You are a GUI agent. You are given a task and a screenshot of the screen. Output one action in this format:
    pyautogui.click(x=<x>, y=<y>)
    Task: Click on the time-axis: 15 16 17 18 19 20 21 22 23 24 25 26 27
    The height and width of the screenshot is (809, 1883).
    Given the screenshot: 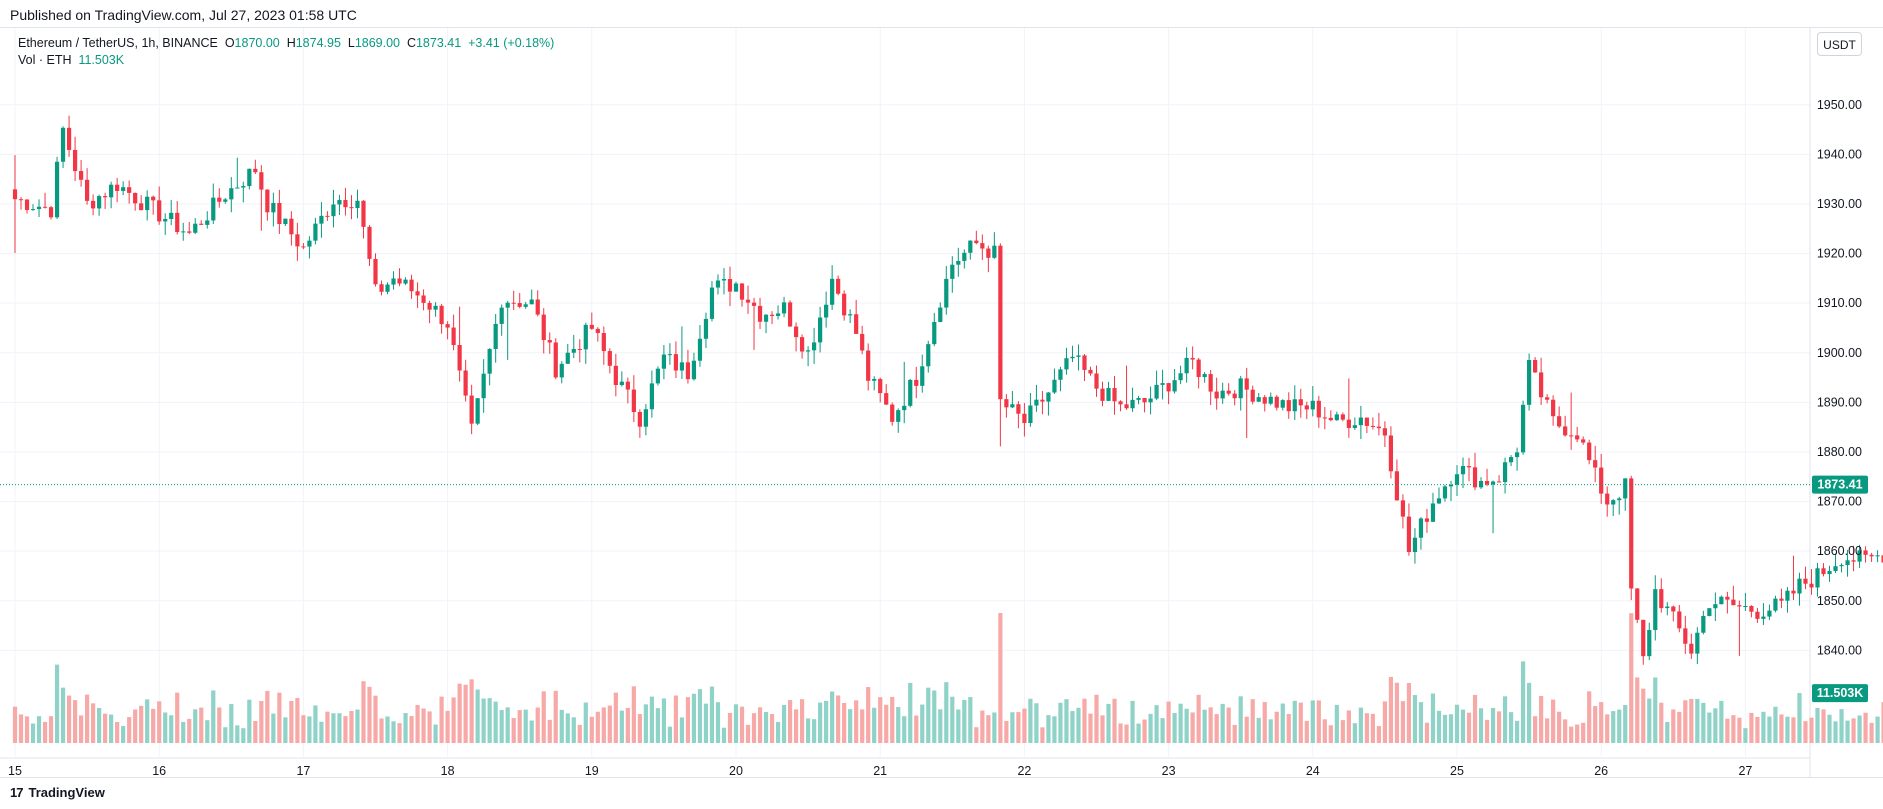 What is the action you would take?
    pyautogui.click(x=880, y=771)
    